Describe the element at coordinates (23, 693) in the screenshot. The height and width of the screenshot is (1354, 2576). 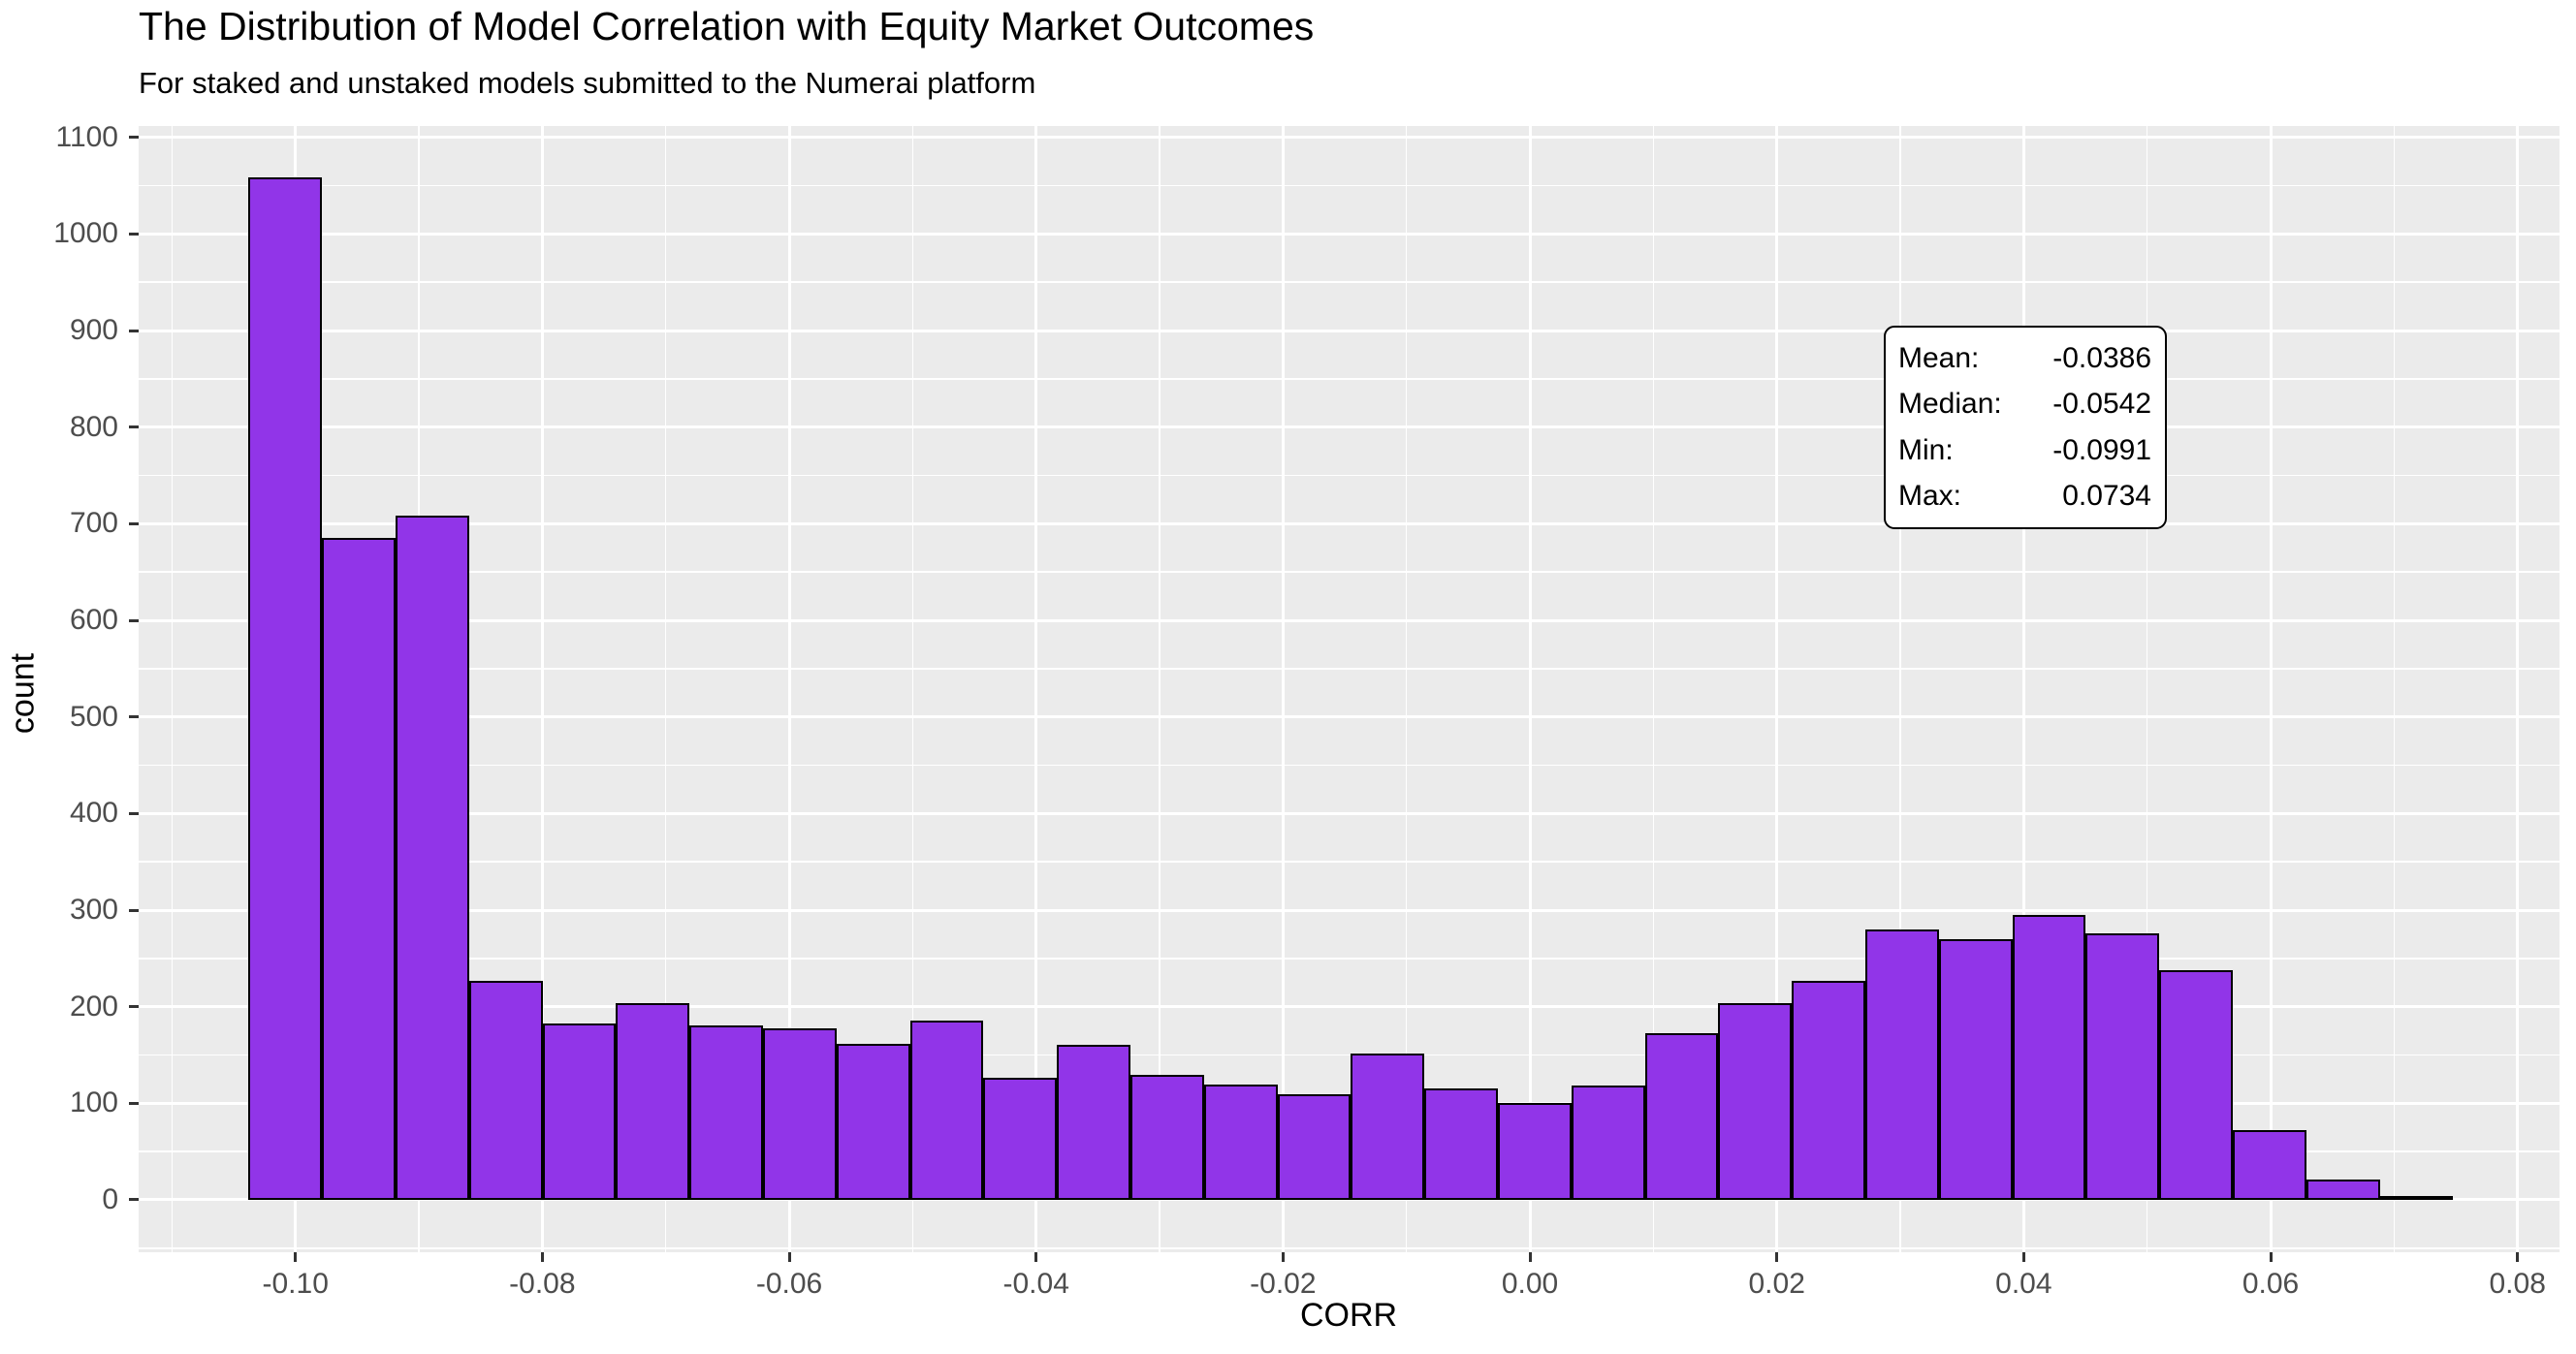
I see `y-axis-title: count` at that location.